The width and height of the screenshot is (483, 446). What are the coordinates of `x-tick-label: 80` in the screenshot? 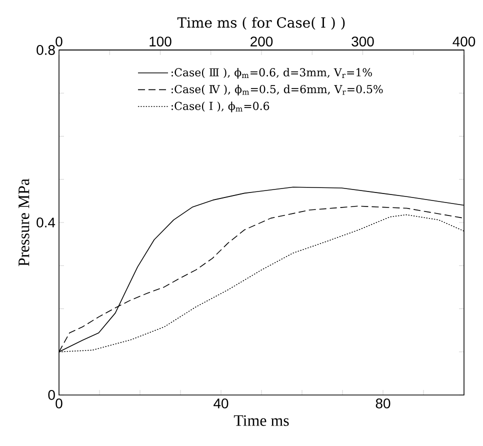 It's located at (383, 403).